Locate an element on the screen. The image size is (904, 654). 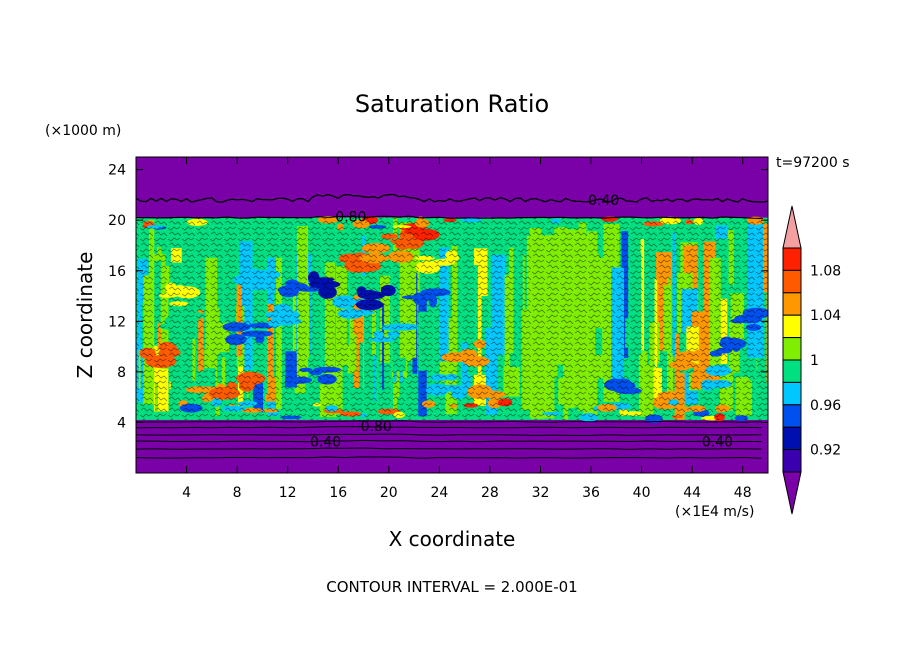
y-tick-label: 16 is located at coordinates (117, 272).